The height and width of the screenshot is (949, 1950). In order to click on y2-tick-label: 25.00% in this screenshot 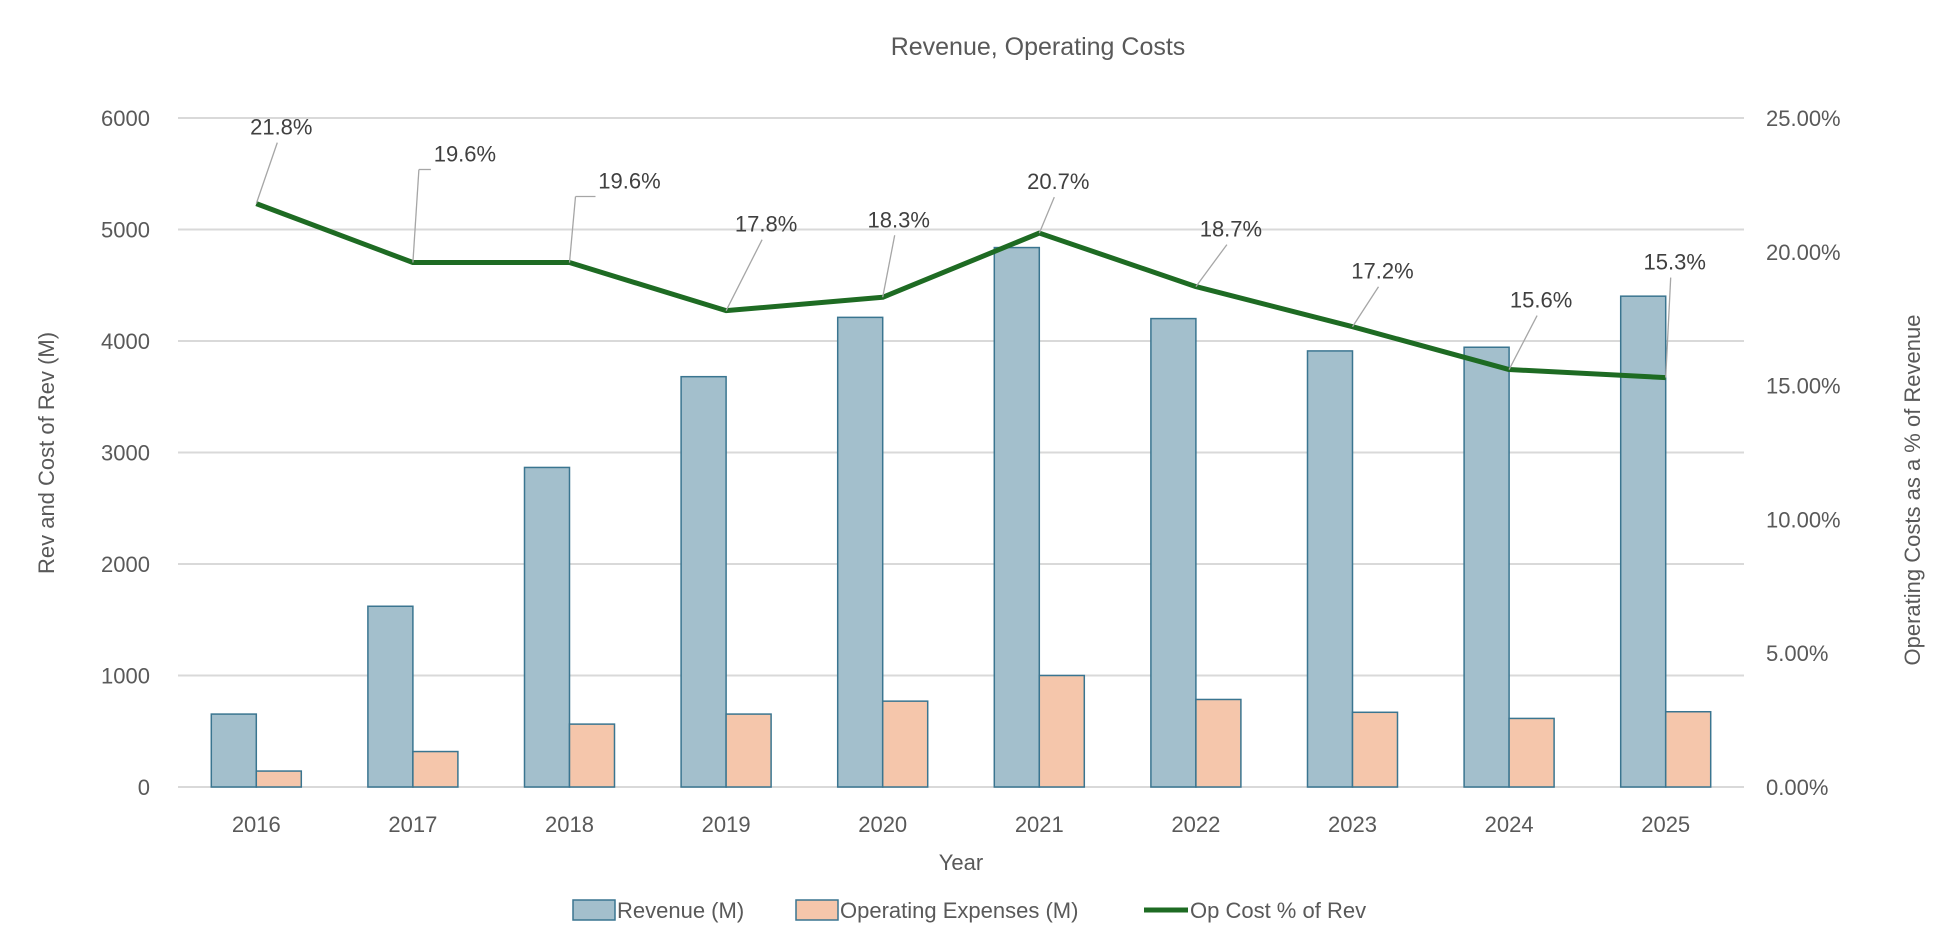, I will do `click(1803, 118)`.